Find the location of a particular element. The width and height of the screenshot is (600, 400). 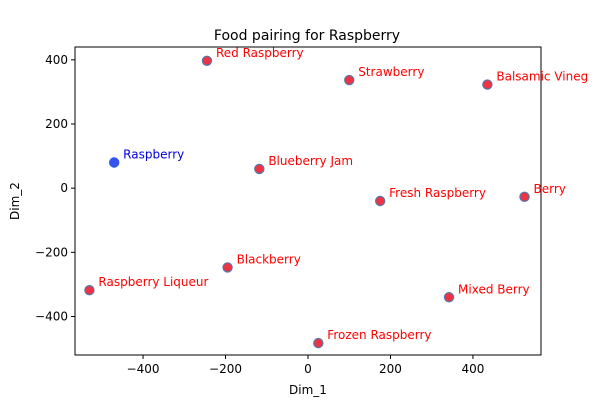

x-tick-label: 200 is located at coordinates (390, 369).